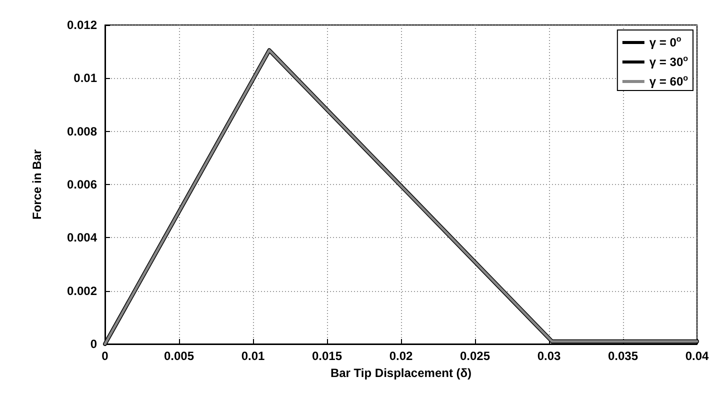 This screenshot has width=725, height=416. Describe the element at coordinates (86, 78) in the screenshot. I see `y-tick-label: 0.01` at that location.